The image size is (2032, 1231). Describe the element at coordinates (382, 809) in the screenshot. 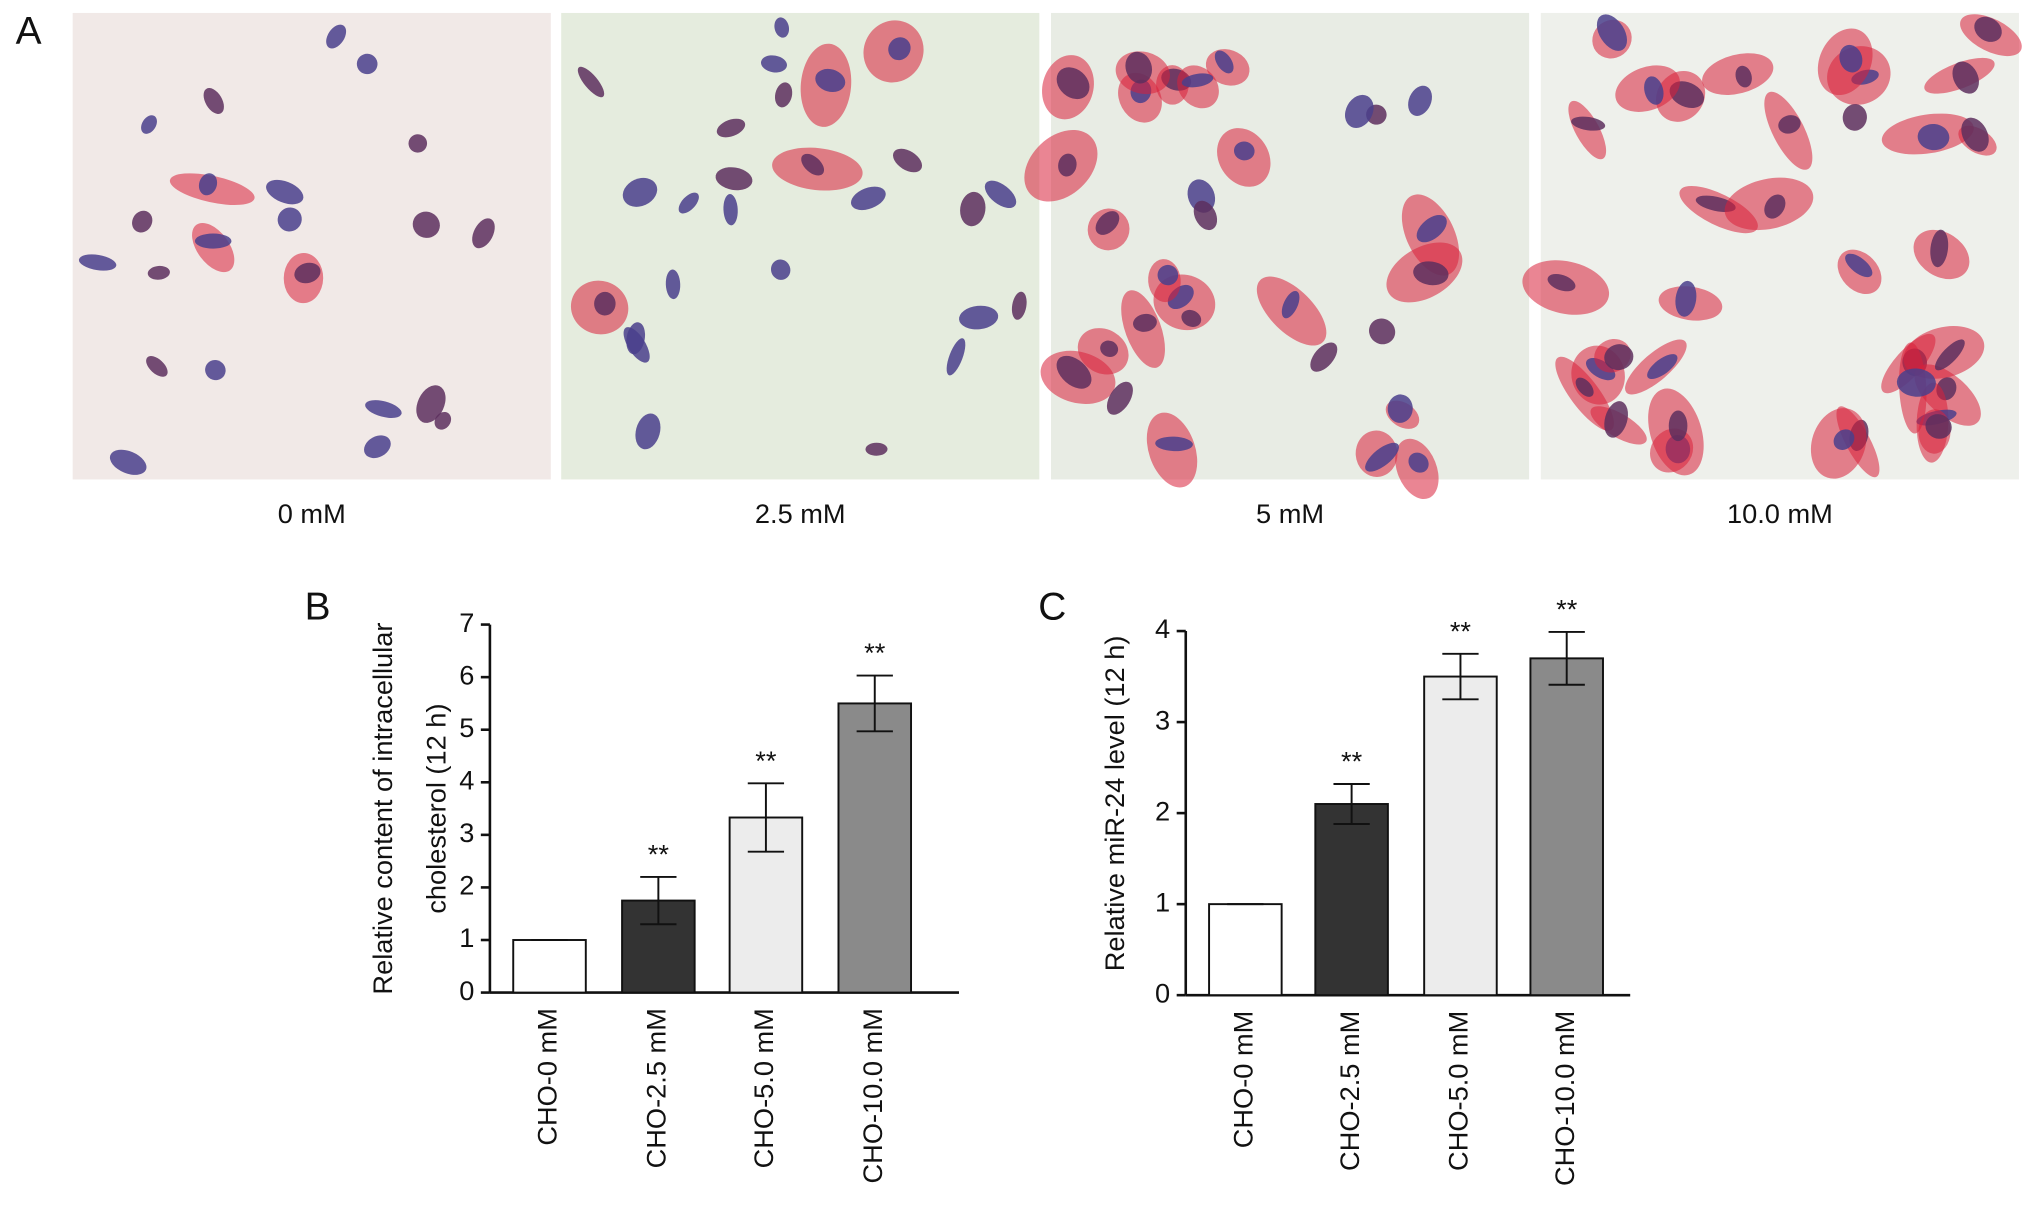

I see `y-axis-label: Relative content of intracellular` at that location.